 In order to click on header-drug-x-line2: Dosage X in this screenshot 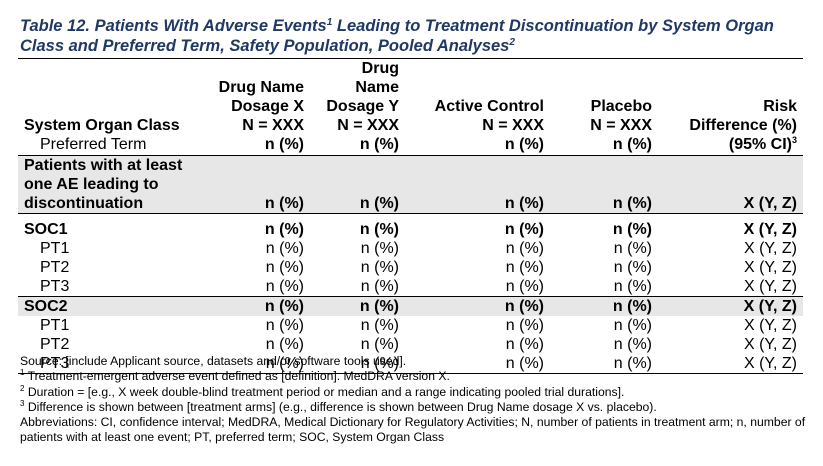, I will do `click(267, 106)`.